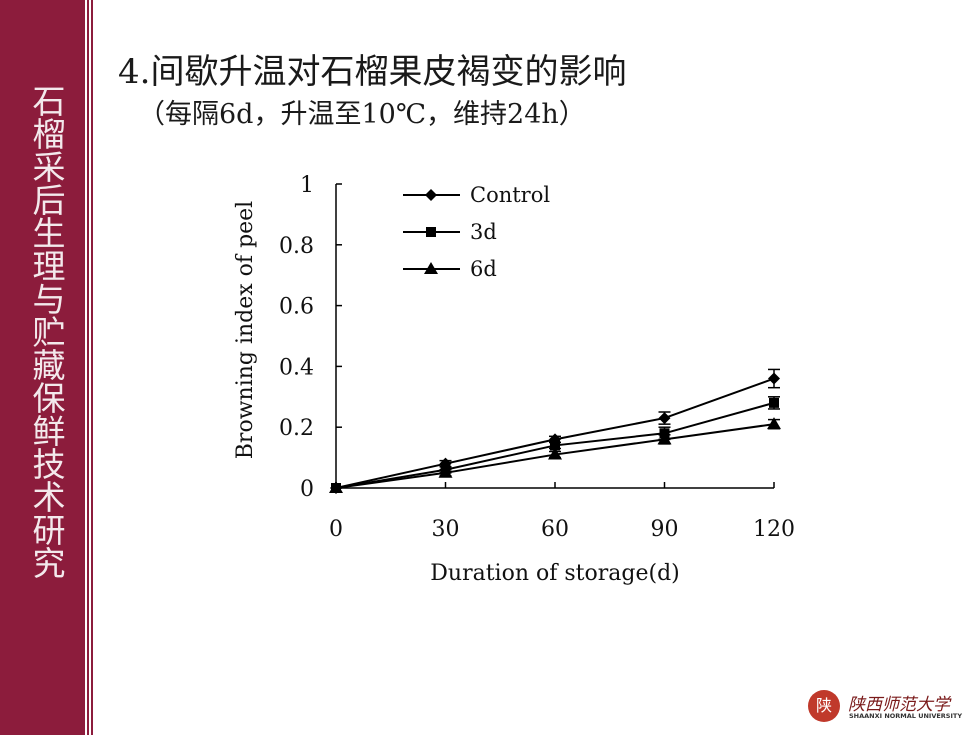 The image size is (980, 735). Describe the element at coordinates (554, 573) in the screenshot. I see `x-axis-label: Duration of storage(d)` at that location.